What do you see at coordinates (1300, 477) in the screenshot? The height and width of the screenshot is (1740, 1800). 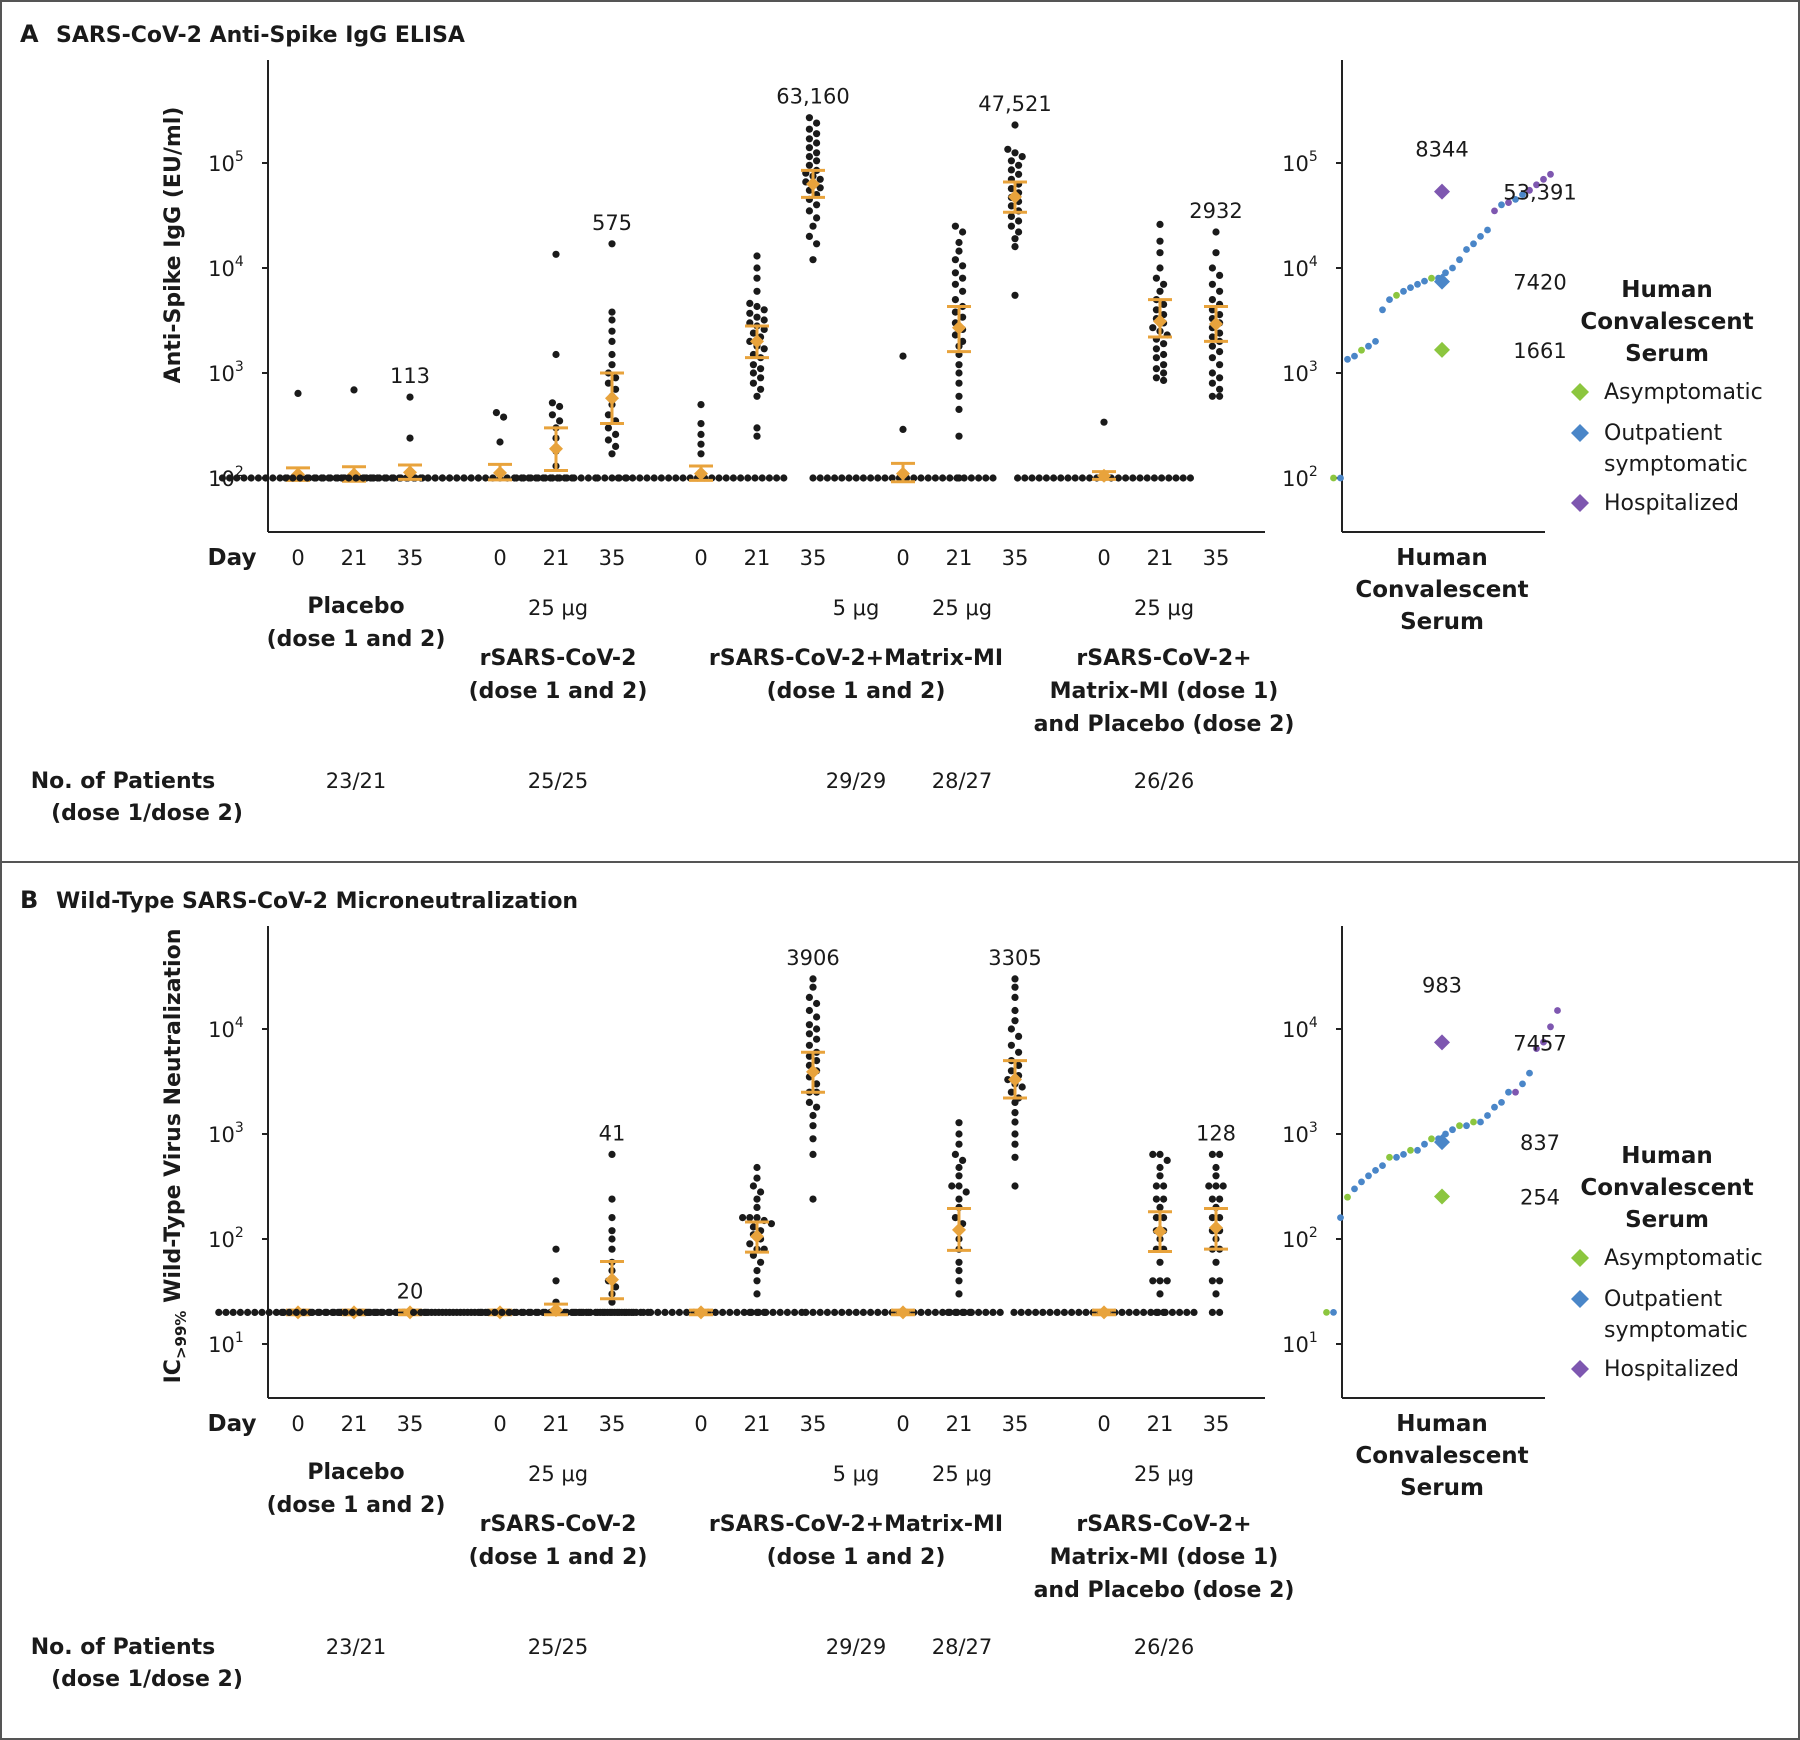 I see `y-tick-label: 102` at bounding box center [1300, 477].